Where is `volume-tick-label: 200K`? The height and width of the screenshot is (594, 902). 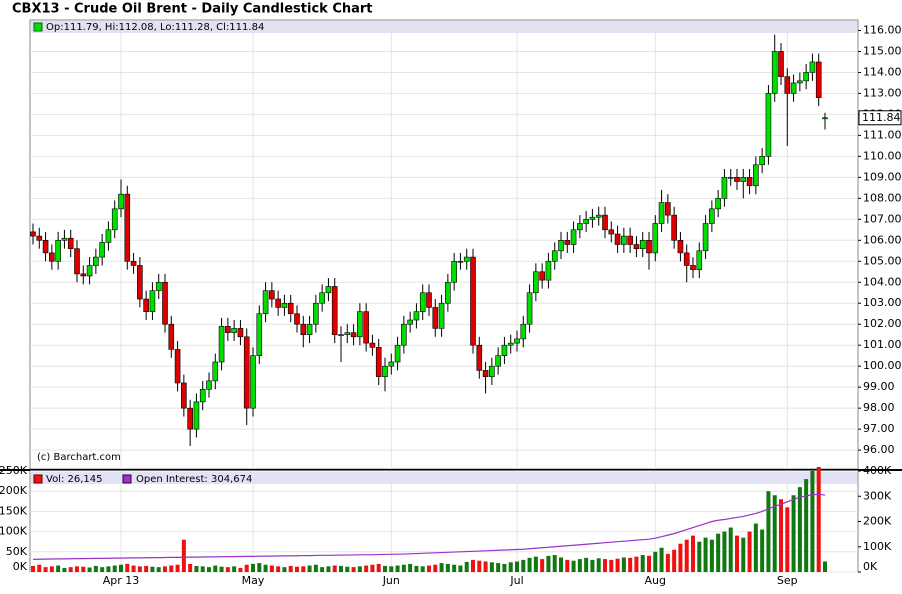
volume-tick-label: 200K is located at coordinates (14, 490).